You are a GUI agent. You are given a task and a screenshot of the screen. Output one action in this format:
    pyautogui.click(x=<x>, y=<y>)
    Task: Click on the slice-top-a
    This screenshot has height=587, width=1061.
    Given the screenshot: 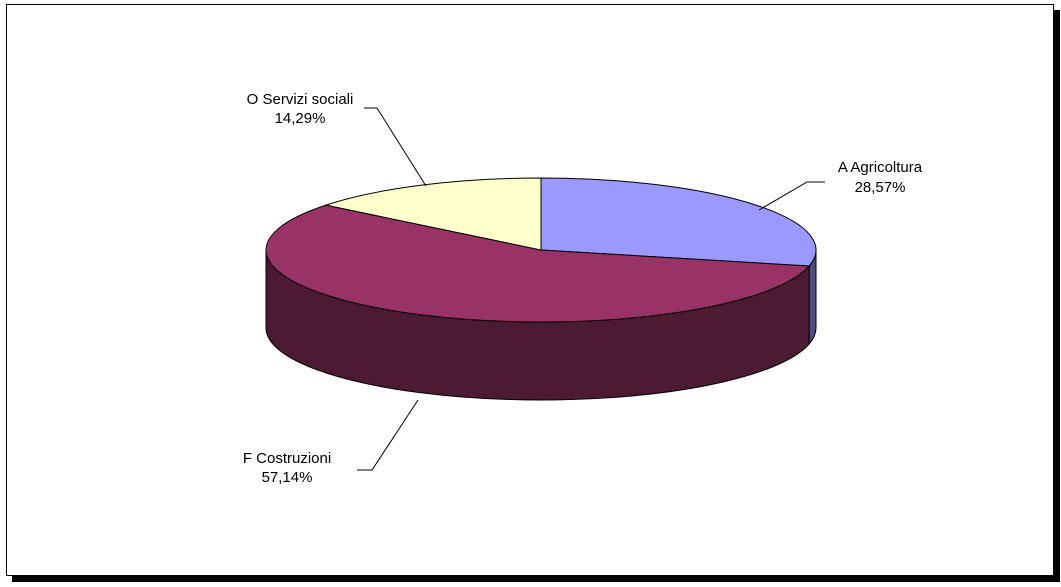 What is the action you would take?
    pyautogui.click(x=678, y=222)
    